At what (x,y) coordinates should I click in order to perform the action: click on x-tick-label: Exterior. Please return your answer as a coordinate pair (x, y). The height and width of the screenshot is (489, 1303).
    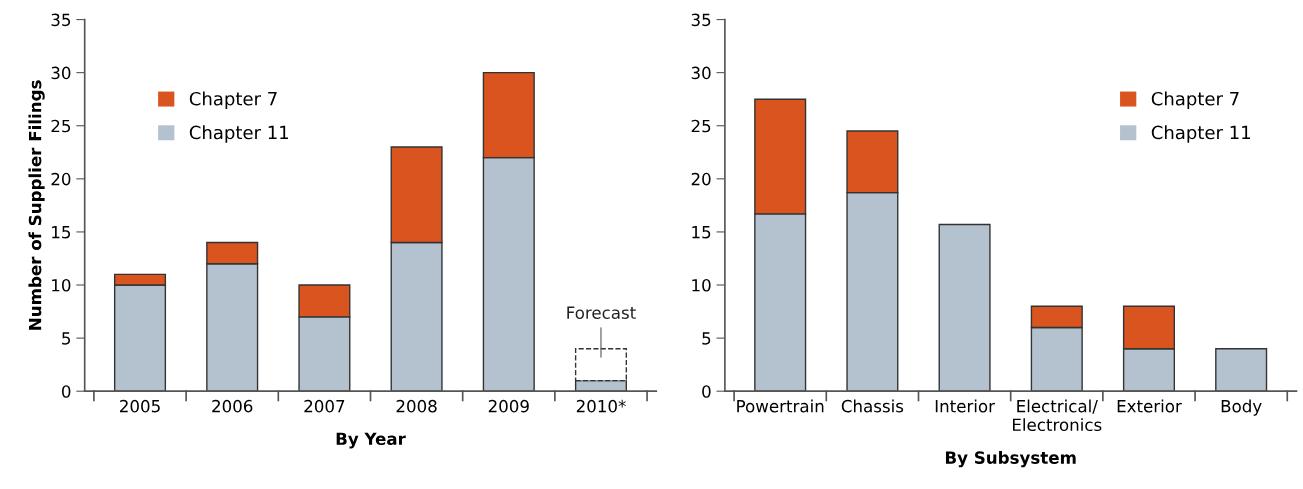
    Looking at the image, I should click on (1149, 406).